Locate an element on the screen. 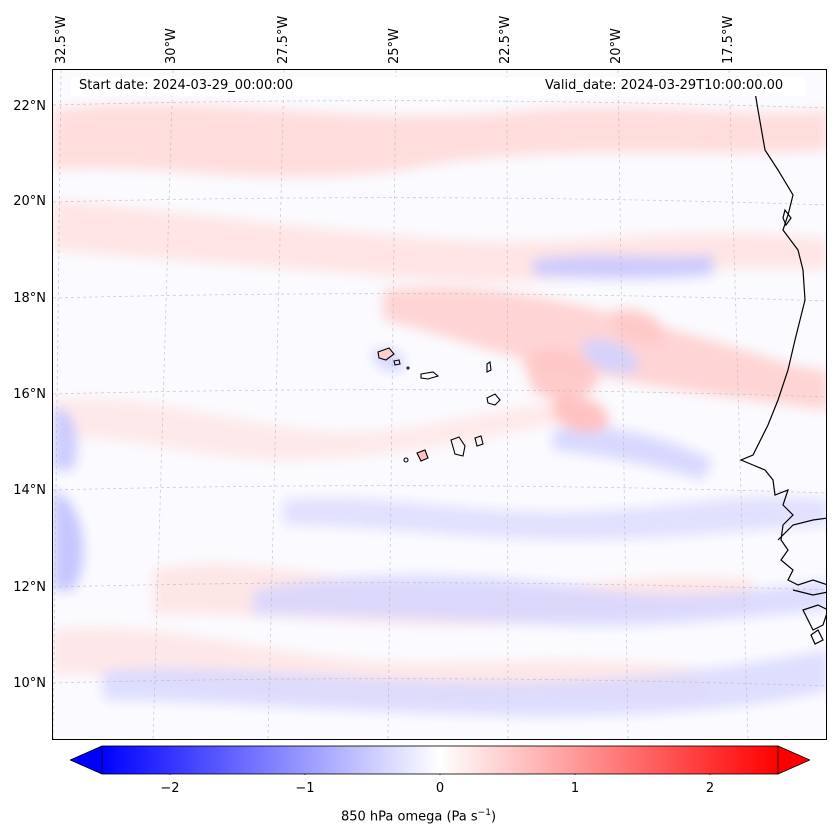 The image size is (837, 839). cape-verde-islands is located at coordinates (439, 405).